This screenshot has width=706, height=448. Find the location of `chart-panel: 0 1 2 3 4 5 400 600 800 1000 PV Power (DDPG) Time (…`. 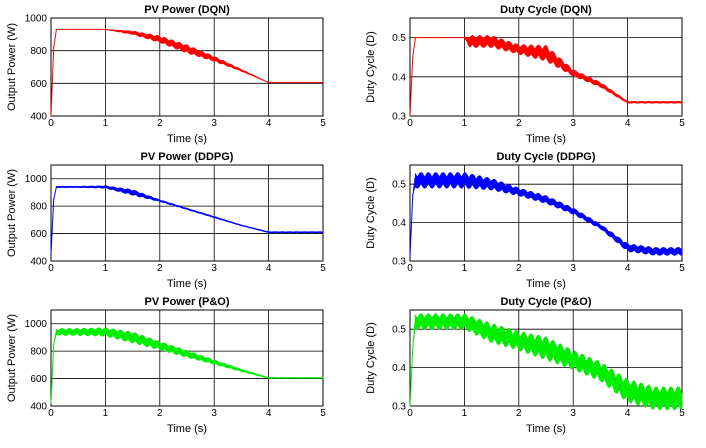

chart-panel: 0 1 2 3 4 5 400 600 800 1000 PV Power (DDPG) Time (… is located at coordinates (166, 220).